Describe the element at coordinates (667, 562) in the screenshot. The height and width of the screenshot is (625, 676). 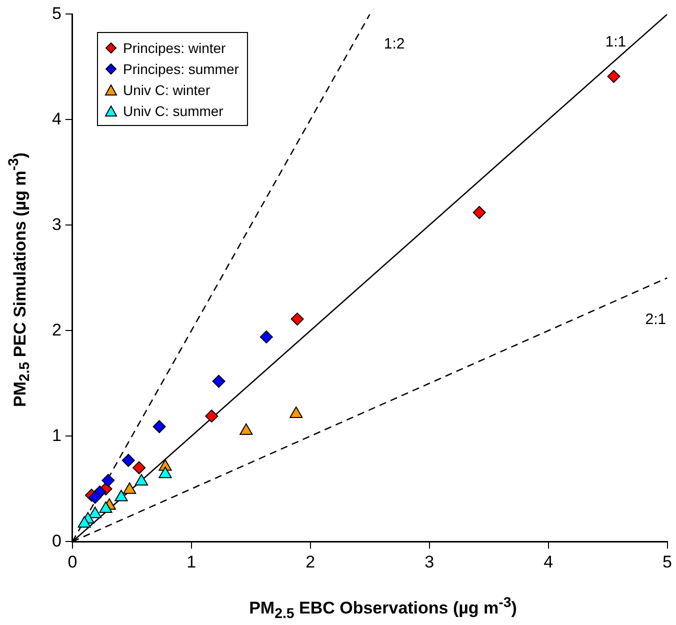
I see `x-tick-label: 5` at that location.